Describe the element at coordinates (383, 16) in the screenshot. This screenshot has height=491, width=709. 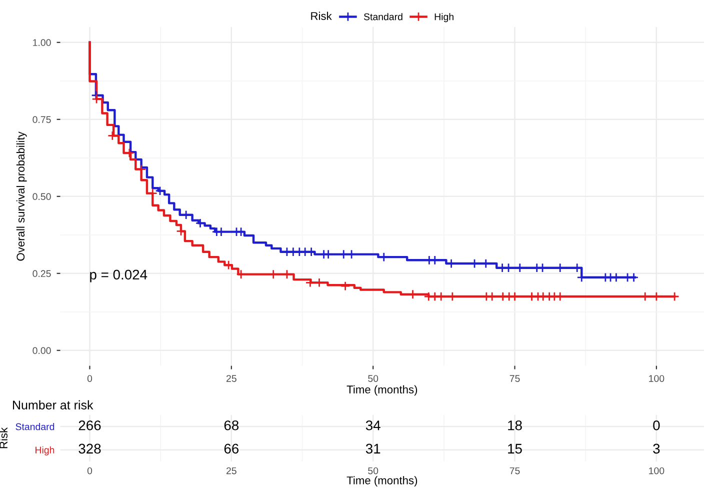
I see `legend-label: Standard` at that location.